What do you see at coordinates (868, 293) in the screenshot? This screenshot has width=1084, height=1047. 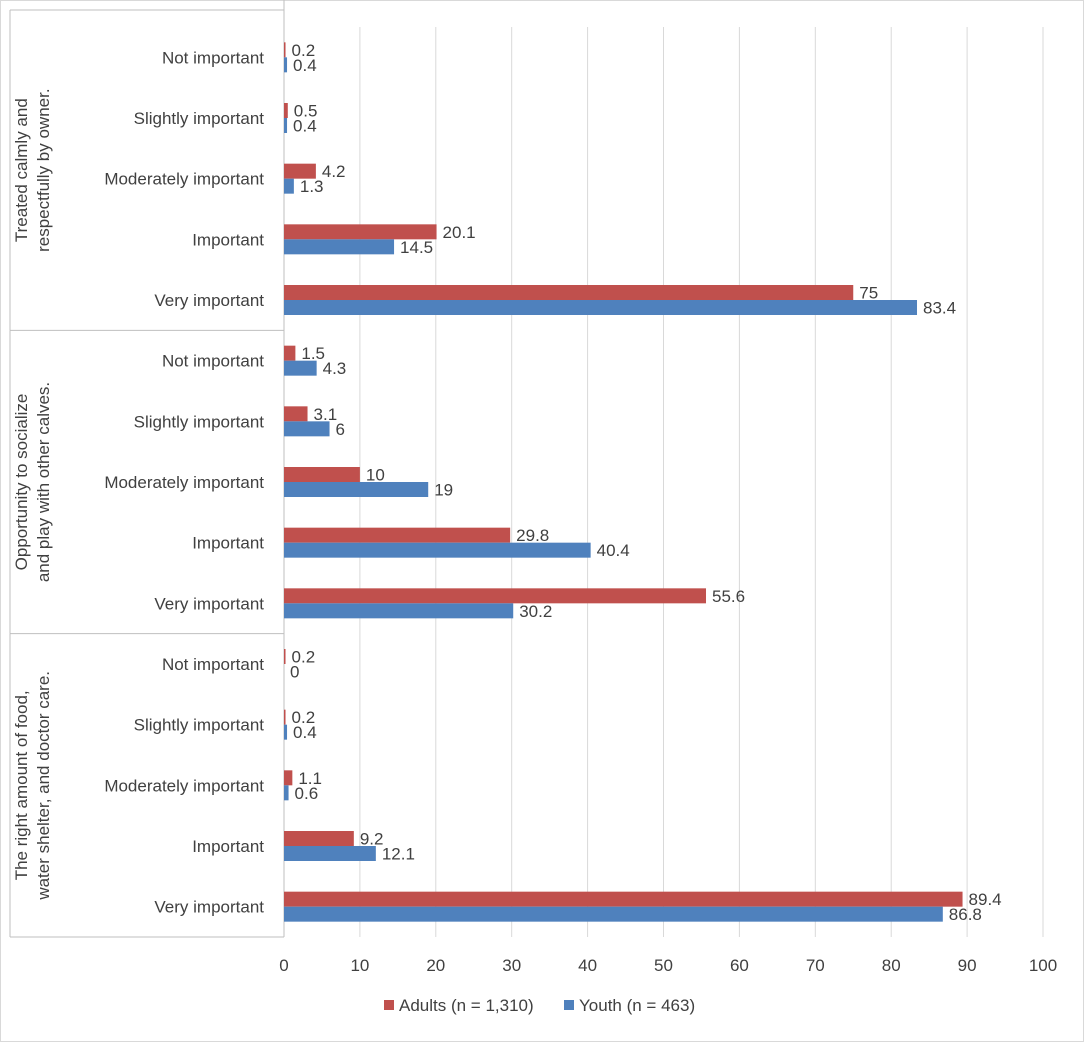 I see `data-label: 75` at bounding box center [868, 293].